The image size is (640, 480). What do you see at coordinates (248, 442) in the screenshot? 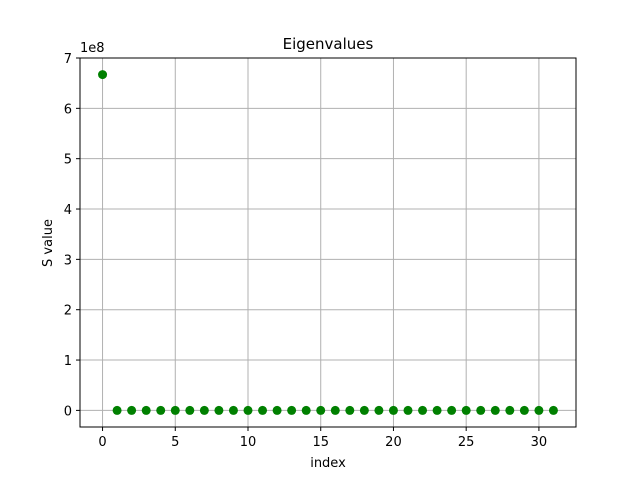
I see `x-tick-label: 10` at bounding box center [248, 442].